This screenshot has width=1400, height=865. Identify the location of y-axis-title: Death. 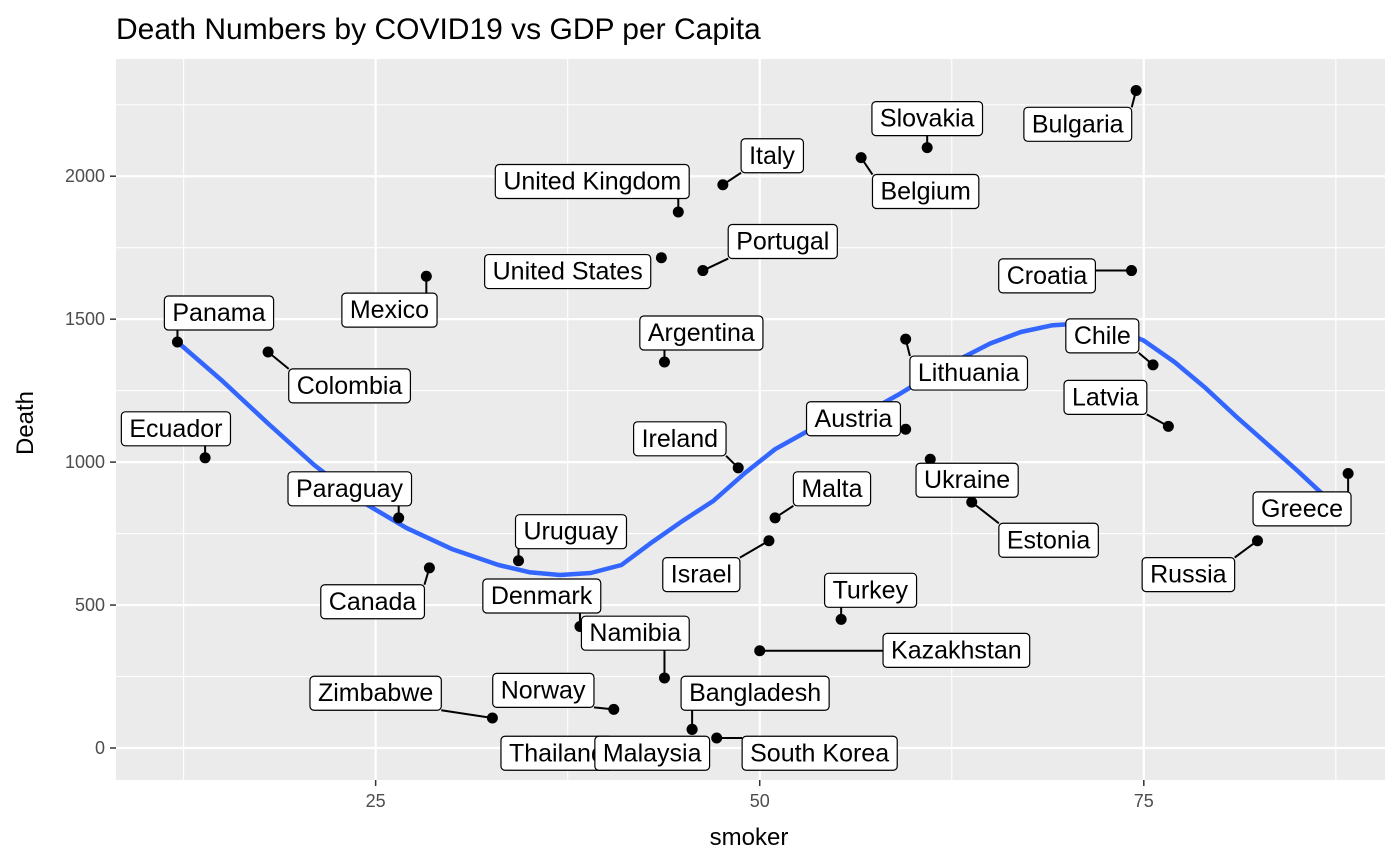
(25, 423).